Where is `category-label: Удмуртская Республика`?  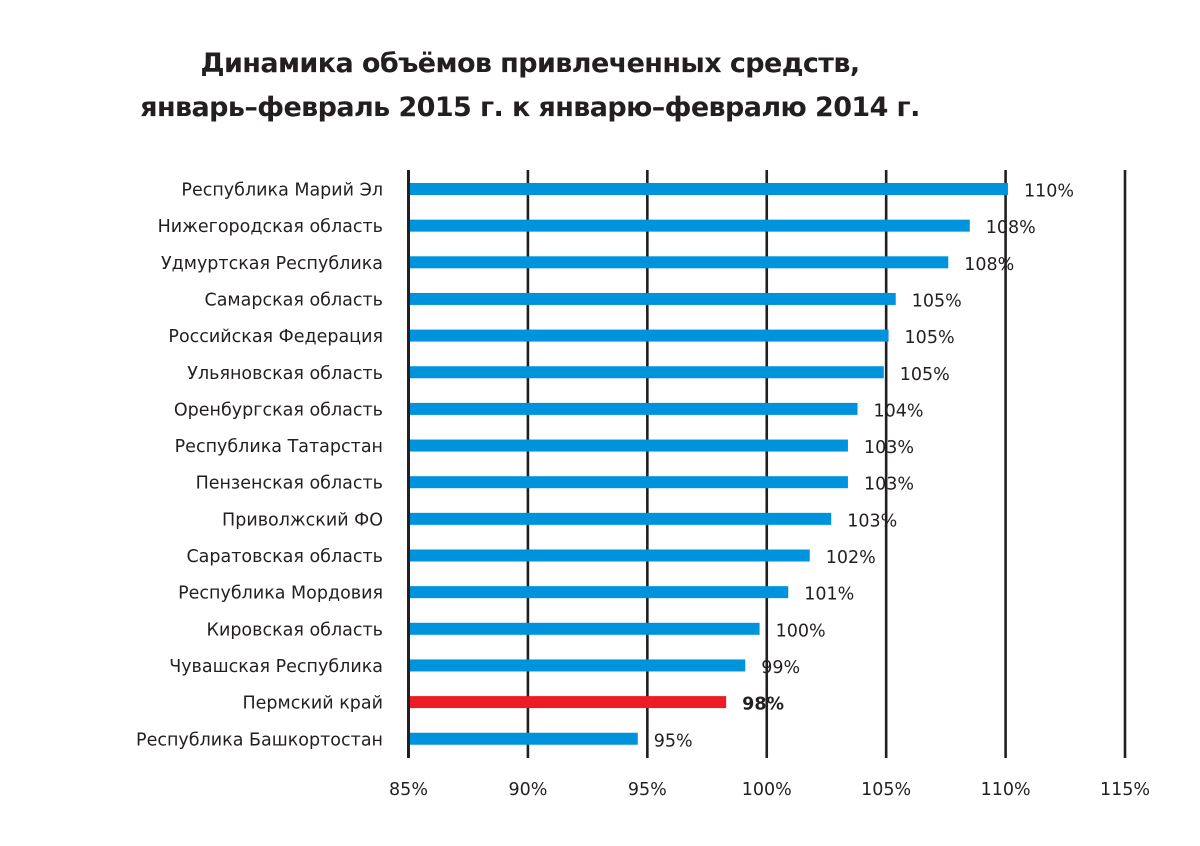 category-label: Удмуртская Республика is located at coordinates (272, 264).